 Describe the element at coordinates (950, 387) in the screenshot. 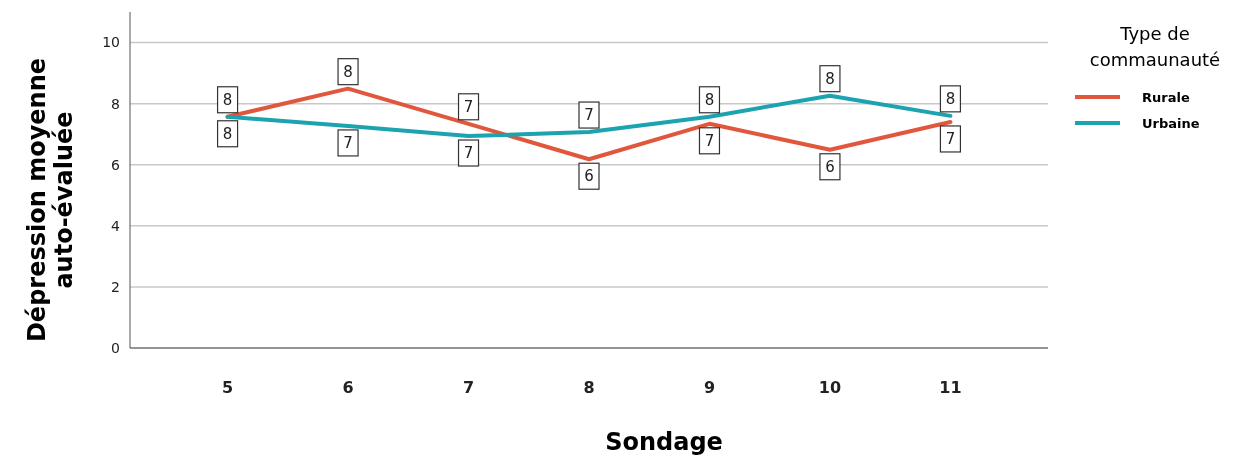

I see `x-tick-label: 11` at that location.